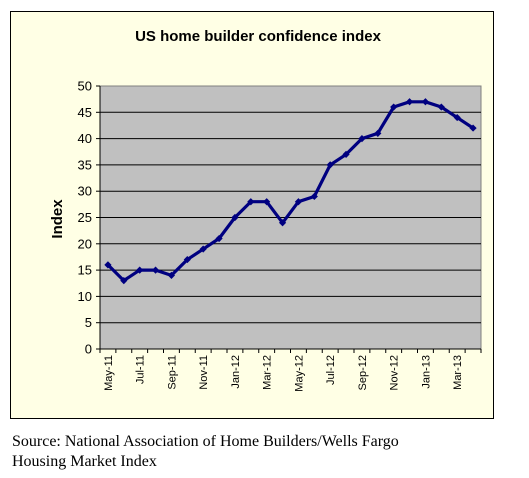 This screenshot has width=529, height=478. What do you see at coordinates (57, 219) in the screenshot?
I see `y-axis-label: Index` at bounding box center [57, 219].